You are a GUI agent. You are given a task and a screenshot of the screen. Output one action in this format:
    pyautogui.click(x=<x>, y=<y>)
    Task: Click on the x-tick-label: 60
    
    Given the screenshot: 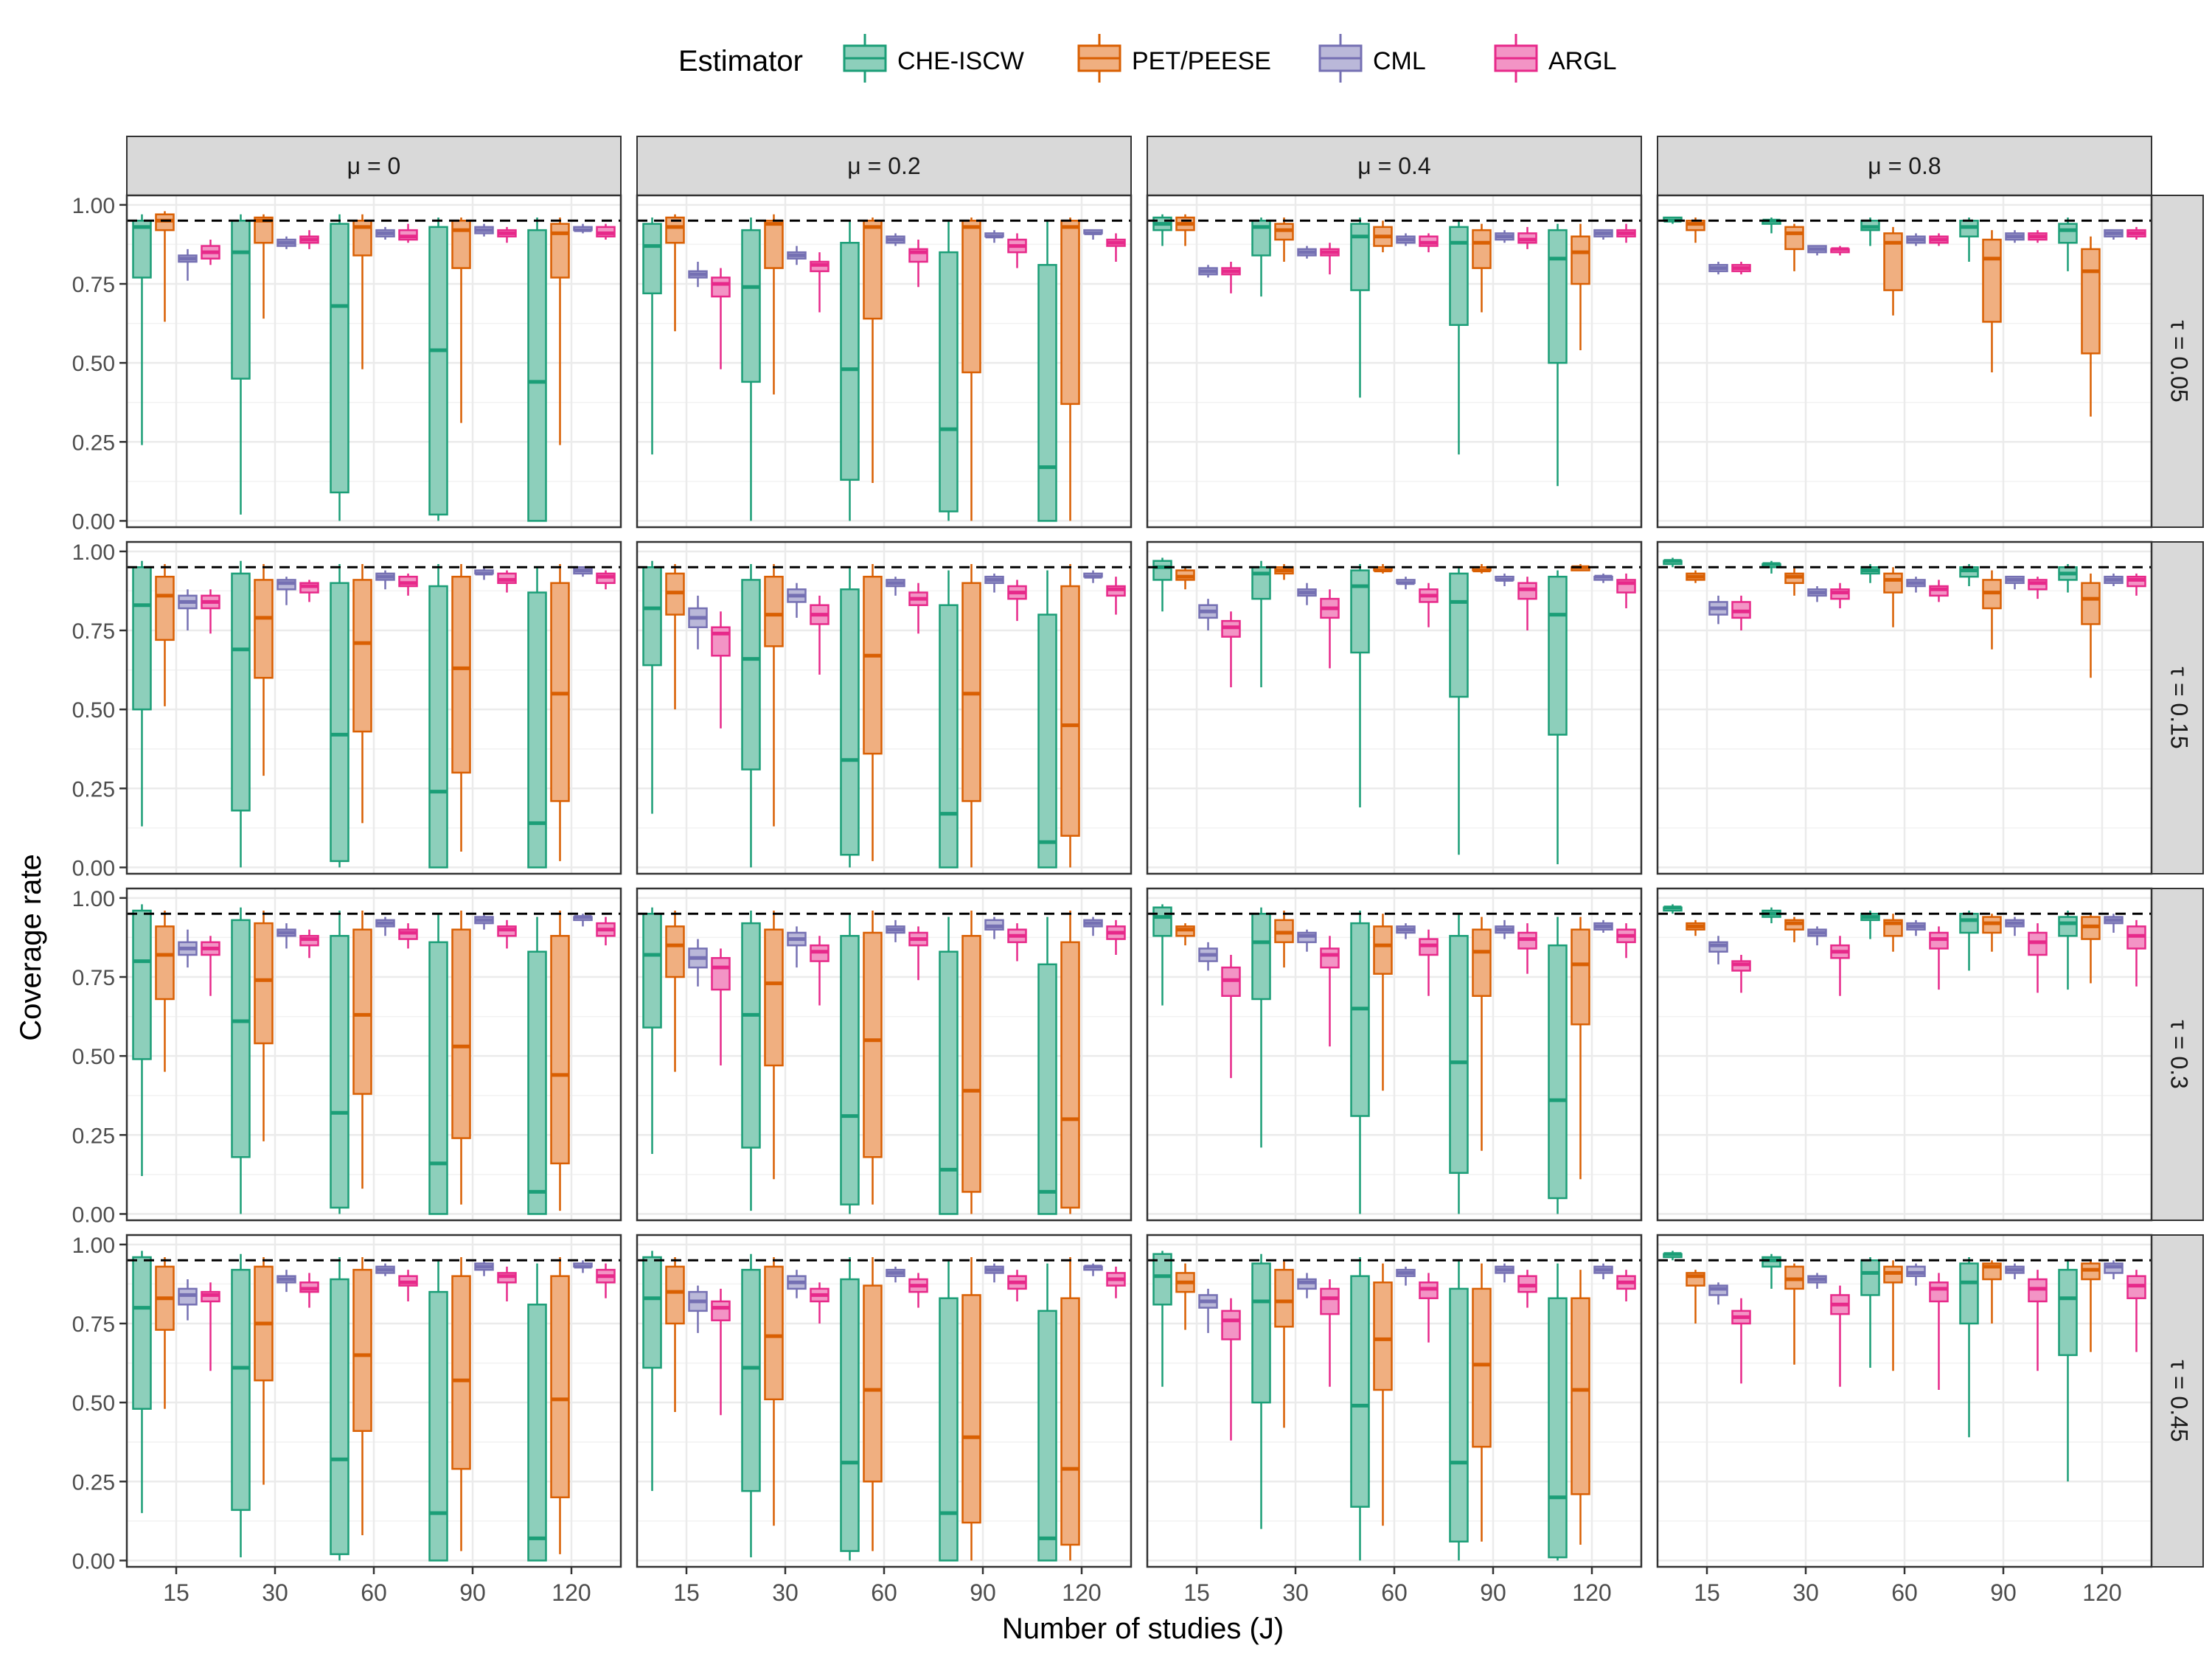 What is the action you would take?
    pyautogui.click(x=884, y=1592)
    